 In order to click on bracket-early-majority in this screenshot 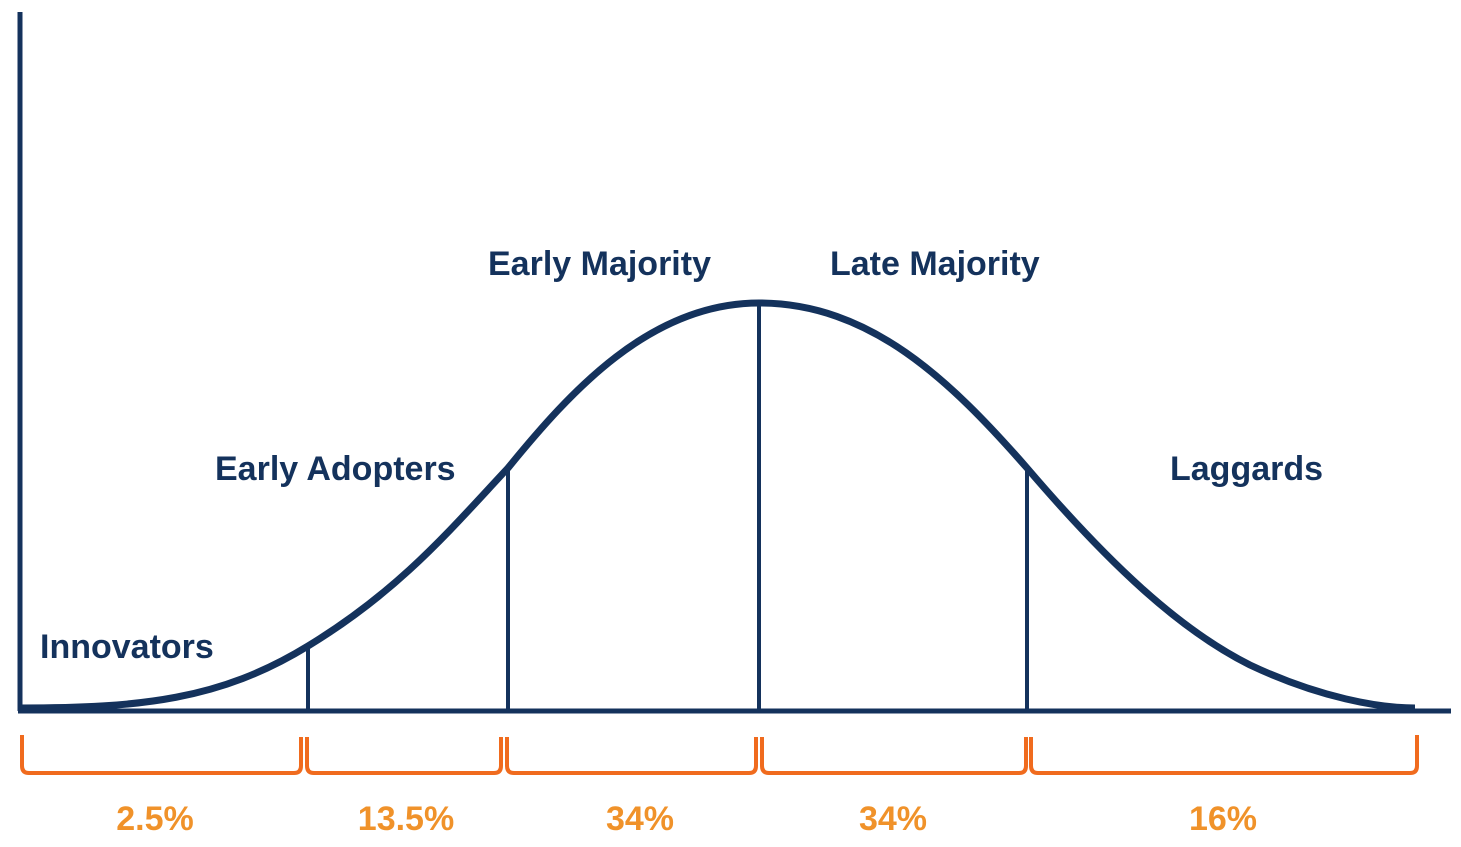, I will do `click(631, 756)`.